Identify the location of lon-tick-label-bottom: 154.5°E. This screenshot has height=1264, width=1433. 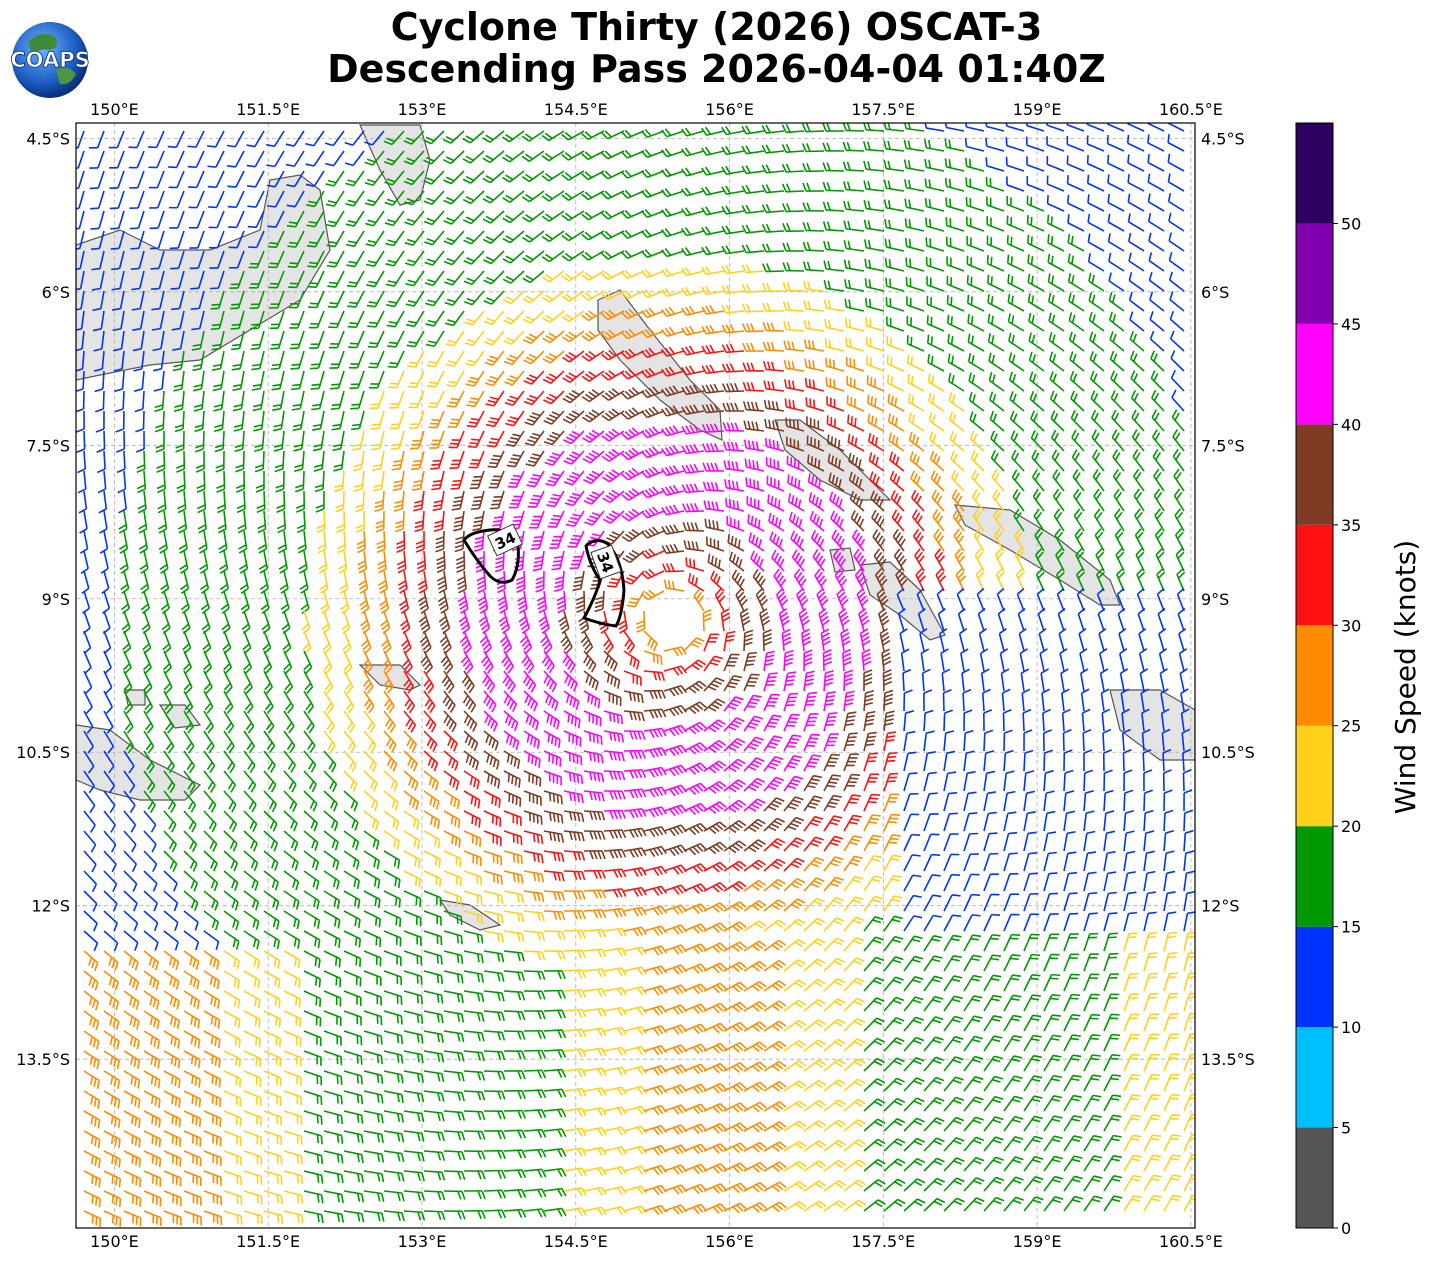
(576, 1241).